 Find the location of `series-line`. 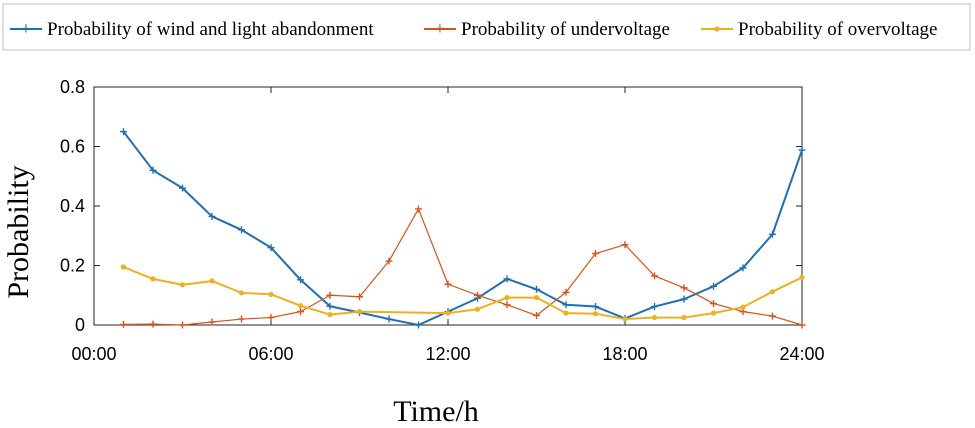

series-line is located at coordinates (463, 293).